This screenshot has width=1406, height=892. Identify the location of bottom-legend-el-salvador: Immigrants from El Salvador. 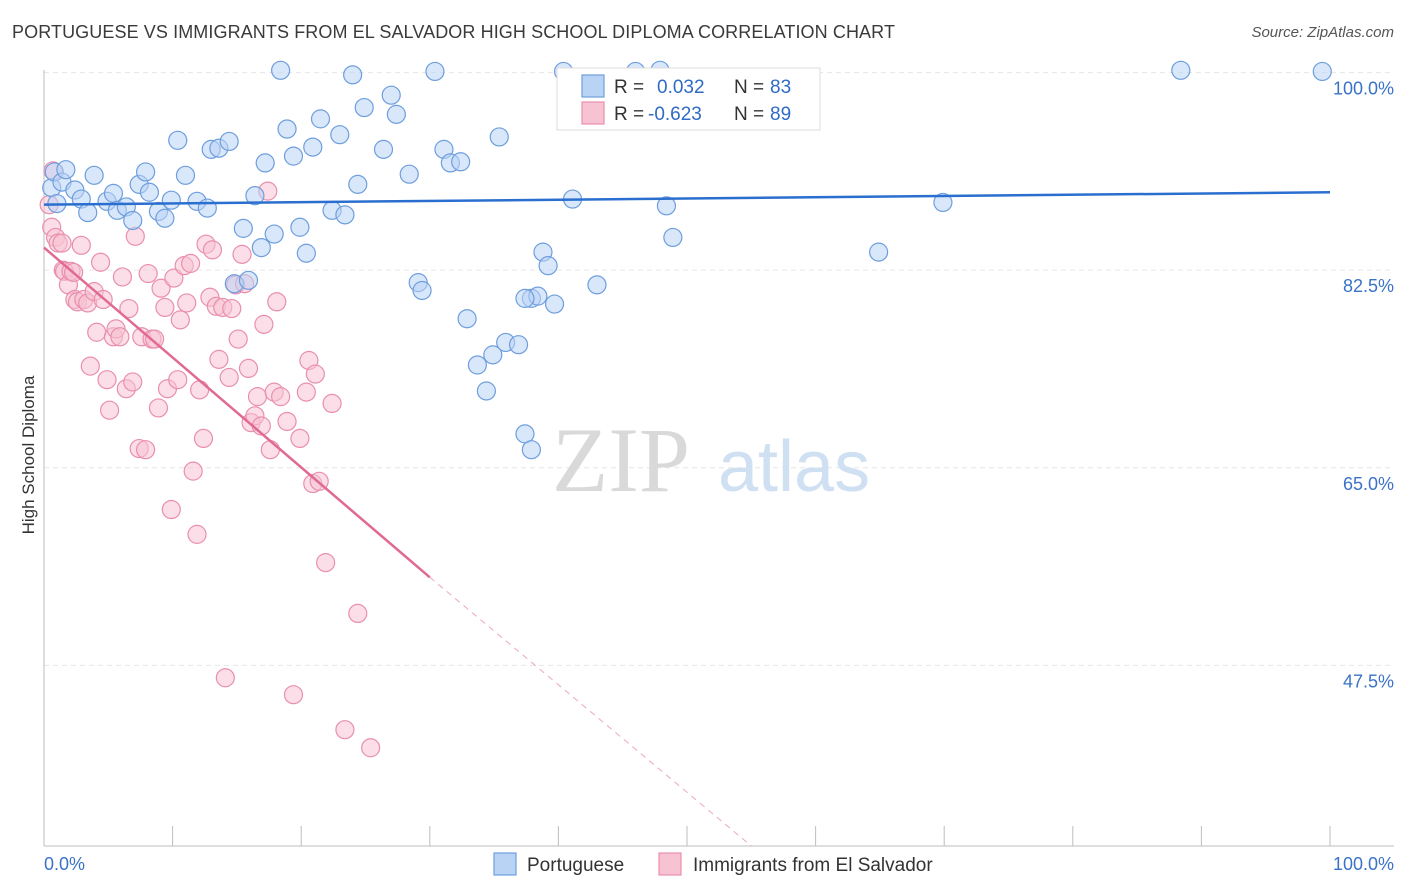
(813, 865).